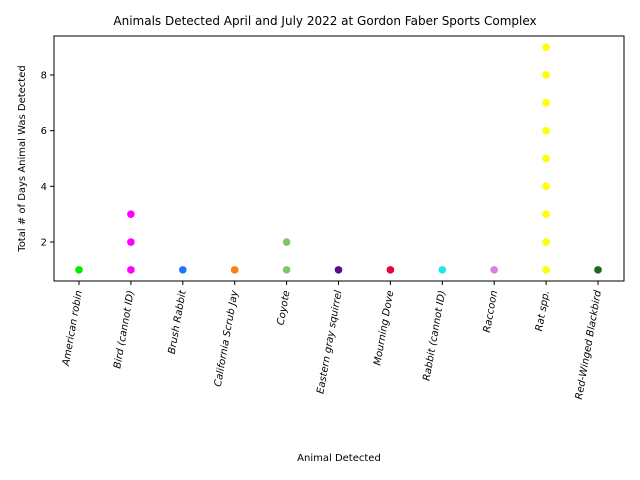  I want to click on data-point-raccoon, so click(494, 270).